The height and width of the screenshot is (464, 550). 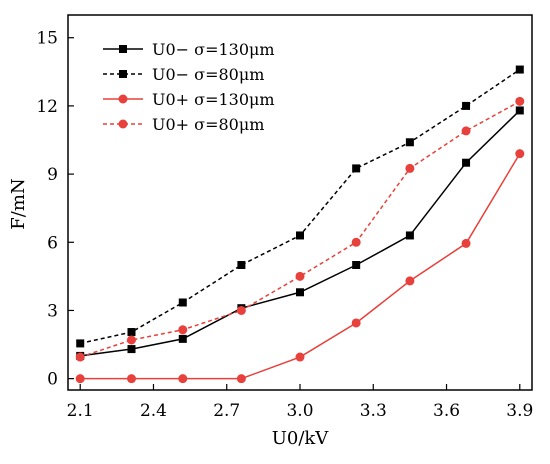 What do you see at coordinates (226, 411) in the screenshot?
I see `x-tick-label: 2.7` at bounding box center [226, 411].